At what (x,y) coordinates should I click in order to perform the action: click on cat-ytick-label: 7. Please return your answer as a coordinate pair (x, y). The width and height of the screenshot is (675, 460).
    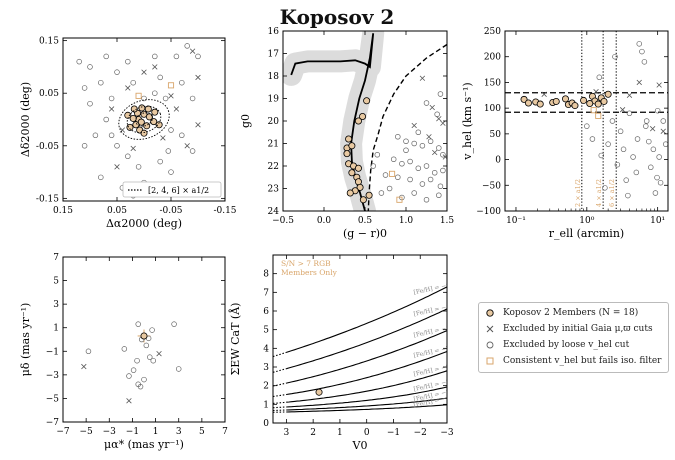
    Looking at the image, I should click on (266, 293).